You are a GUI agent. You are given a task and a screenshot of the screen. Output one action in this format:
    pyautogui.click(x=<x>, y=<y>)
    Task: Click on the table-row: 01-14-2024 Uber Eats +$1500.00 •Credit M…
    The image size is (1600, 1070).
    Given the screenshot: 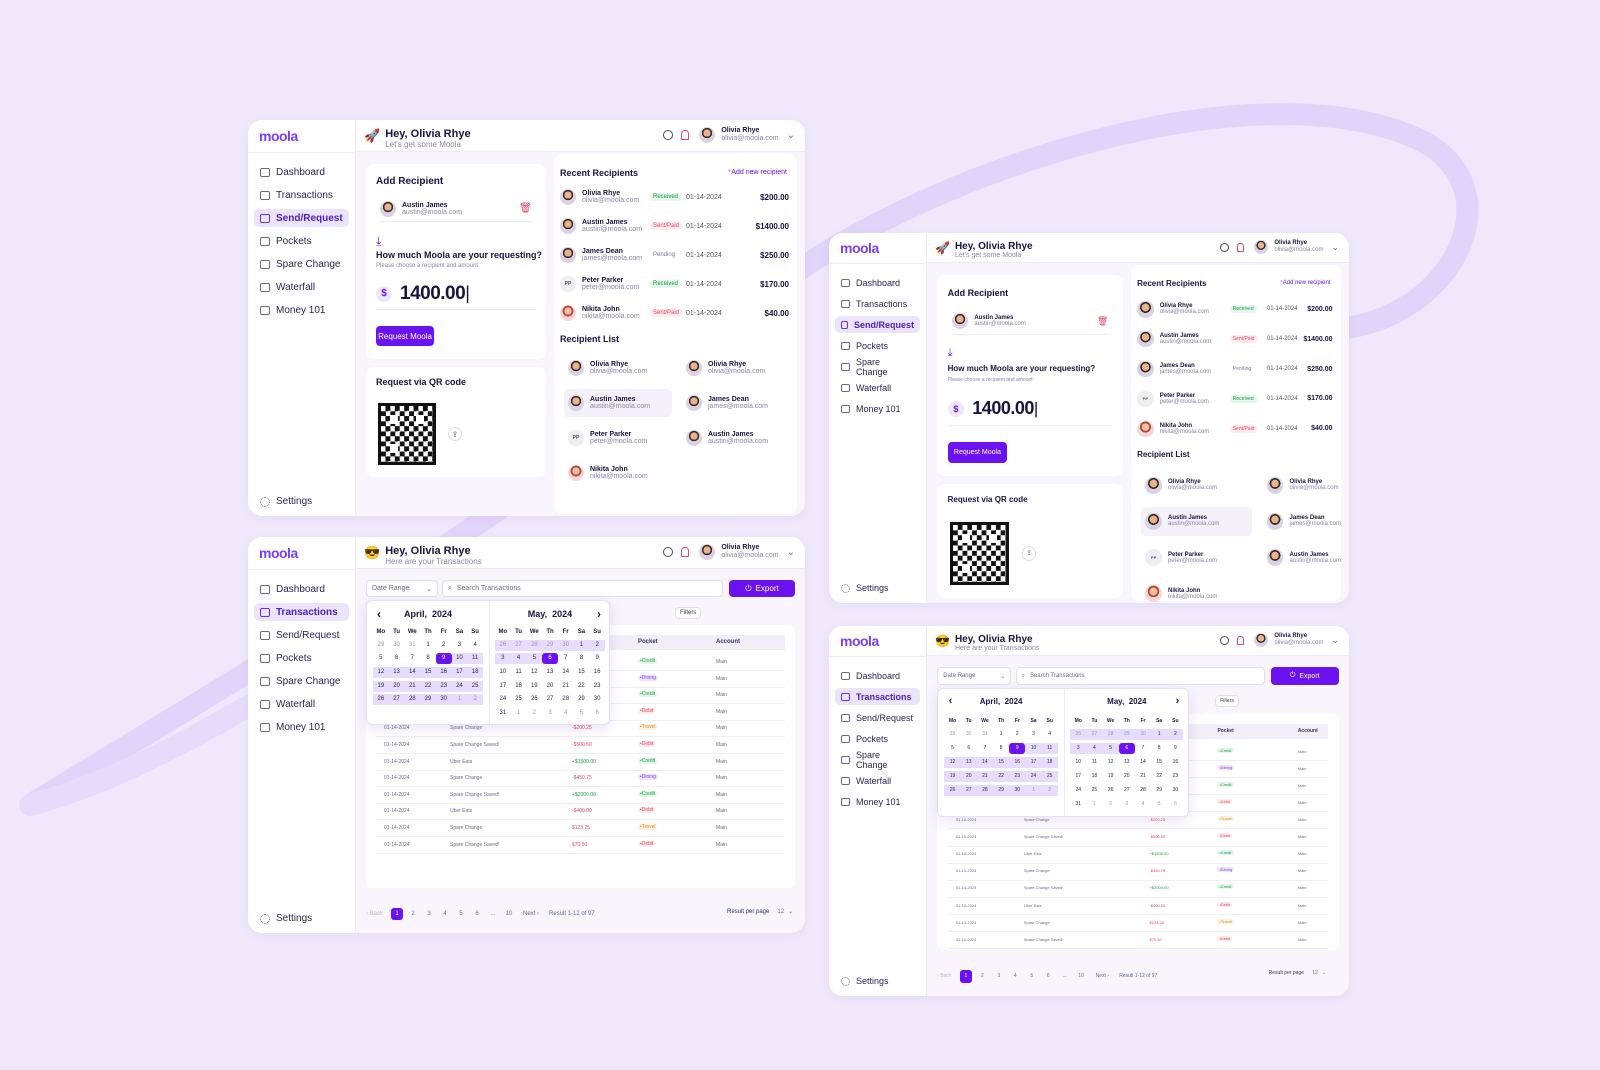 What is the action you would take?
    pyautogui.click(x=580, y=763)
    